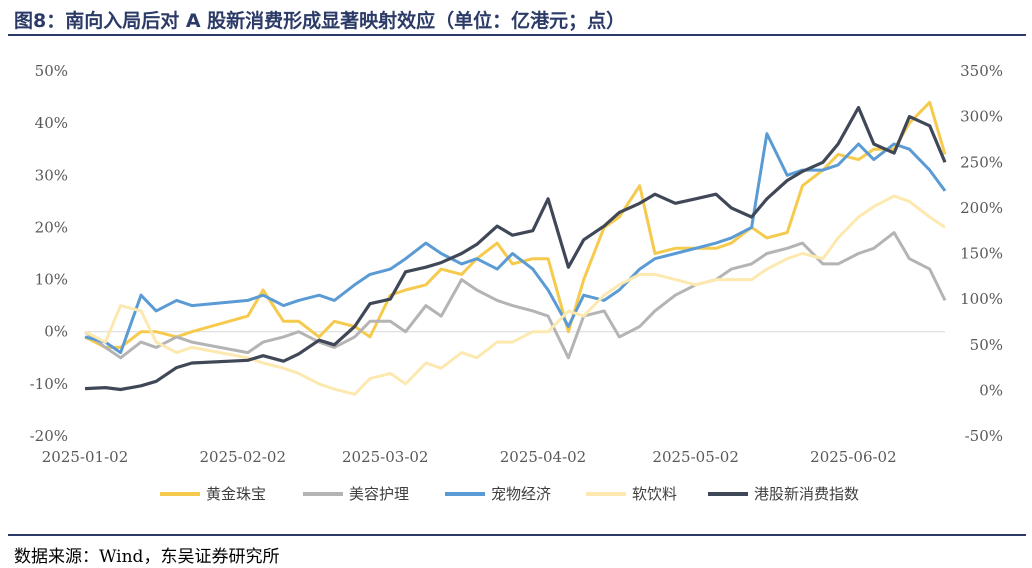  I want to click on legend-label: 软饮料, so click(654, 494).